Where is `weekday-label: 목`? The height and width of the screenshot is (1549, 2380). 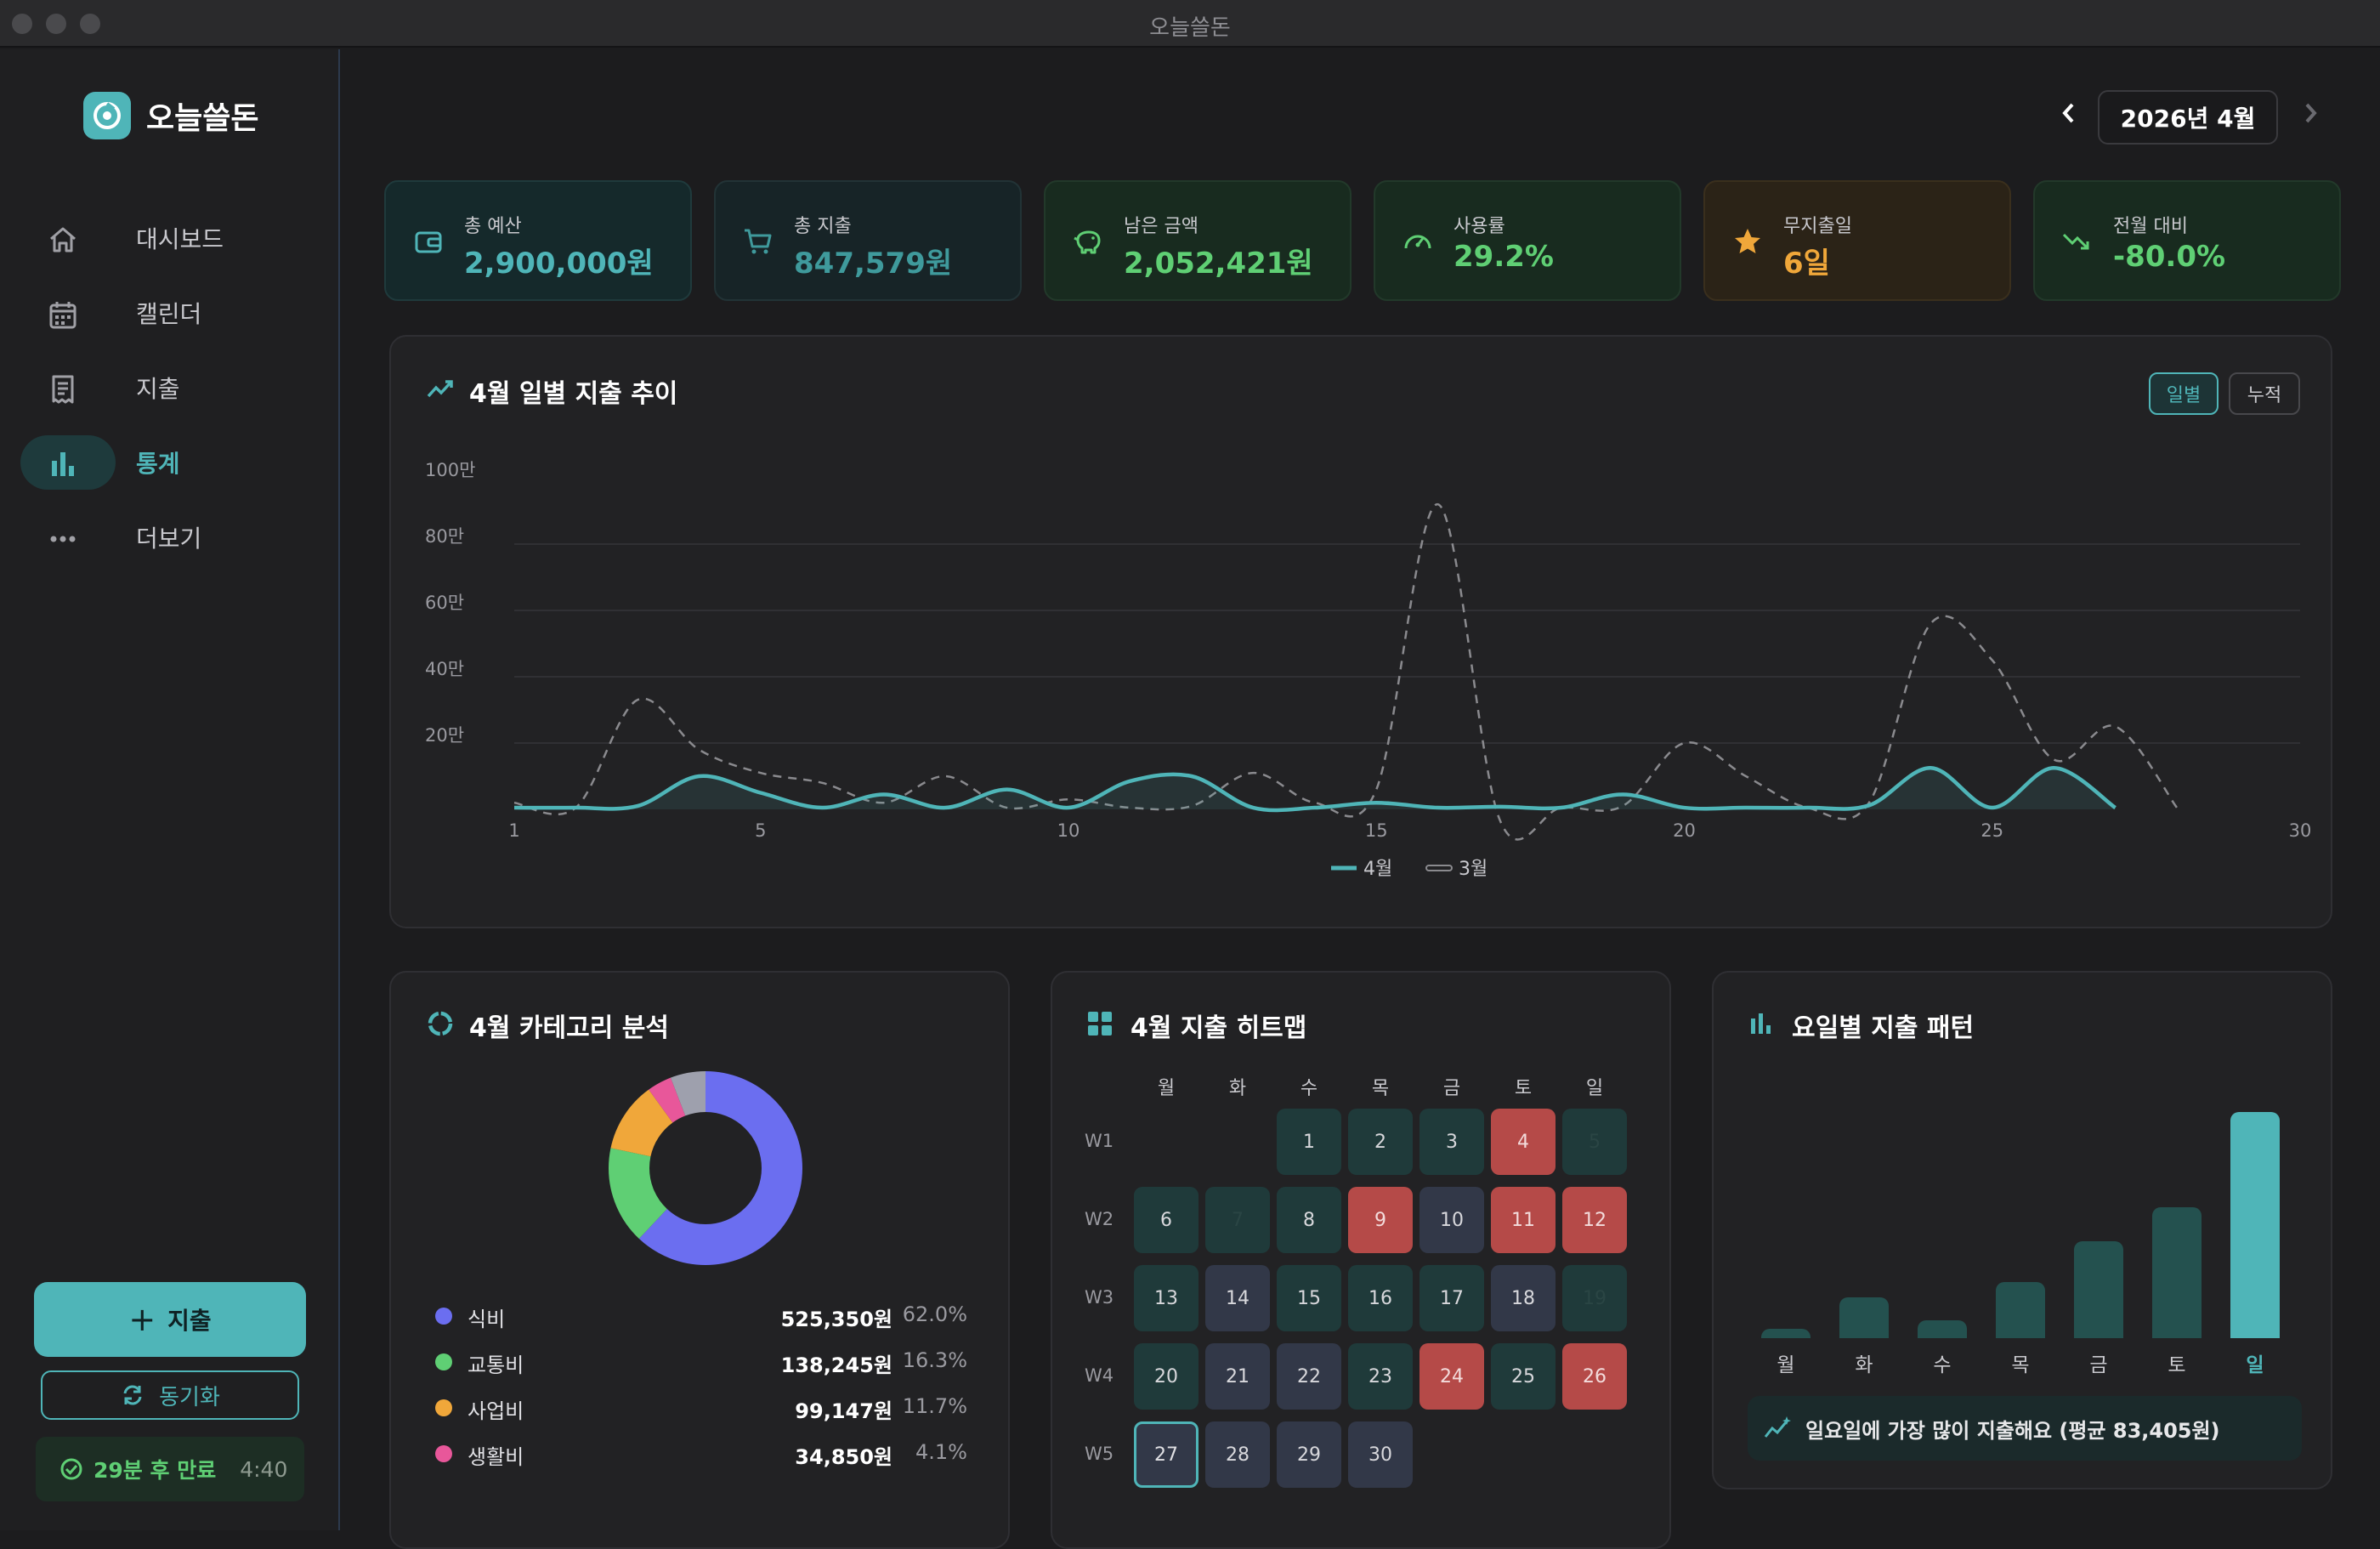 weekday-label: 목 is located at coordinates (2020, 1365).